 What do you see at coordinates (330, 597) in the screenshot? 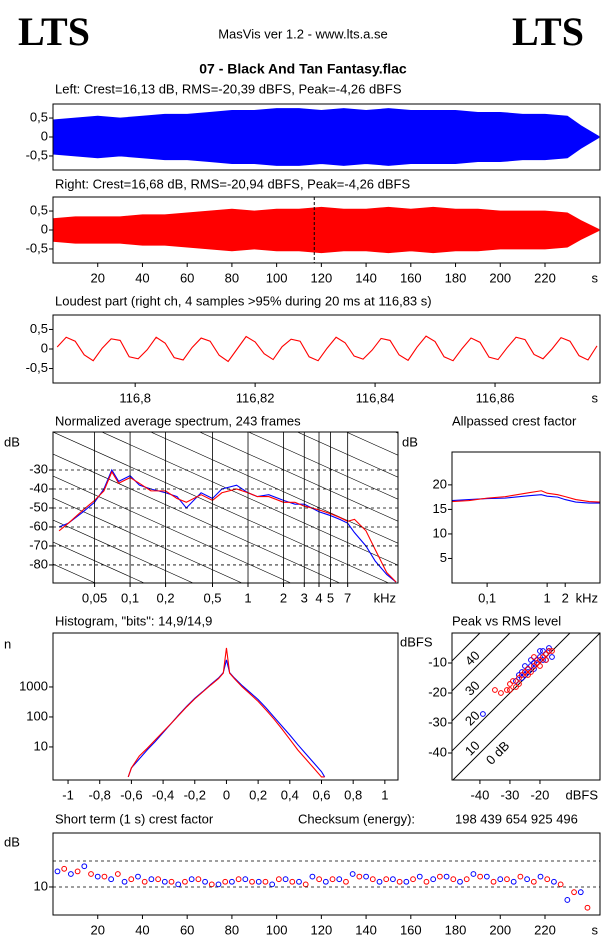
I see `x-tick-label: 5` at bounding box center [330, 597].